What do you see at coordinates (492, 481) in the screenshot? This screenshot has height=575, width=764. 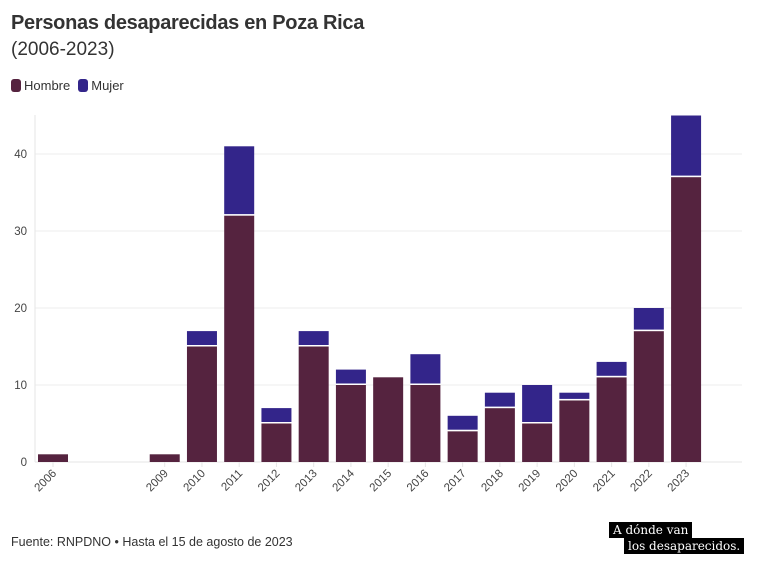 I see `x-tick-label: 2018` at bounding box center [492, 481].